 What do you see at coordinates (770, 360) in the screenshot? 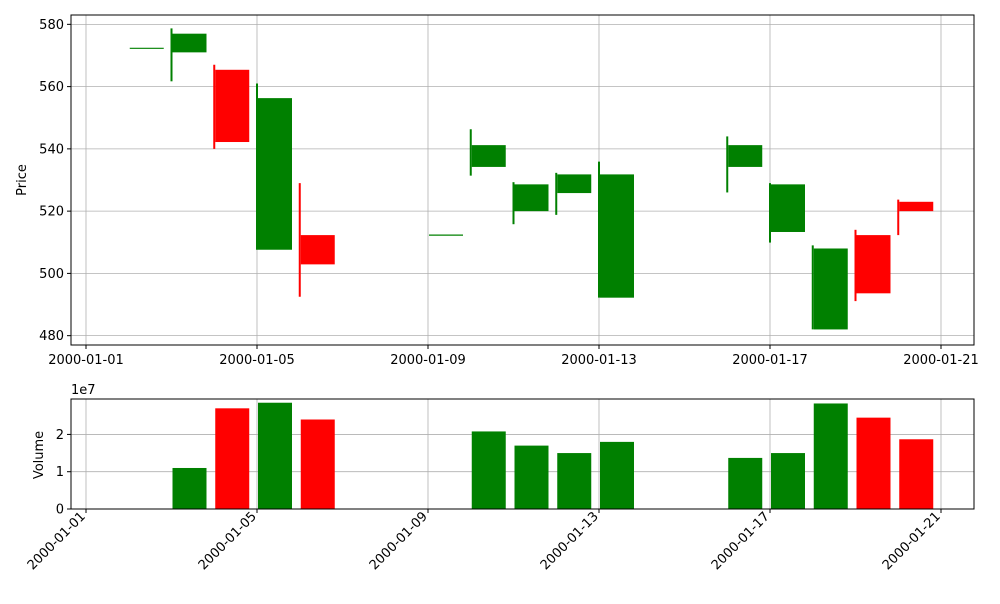
I see `price-x-tick-label: 2000-01-17` at bounding box center [770, 360].